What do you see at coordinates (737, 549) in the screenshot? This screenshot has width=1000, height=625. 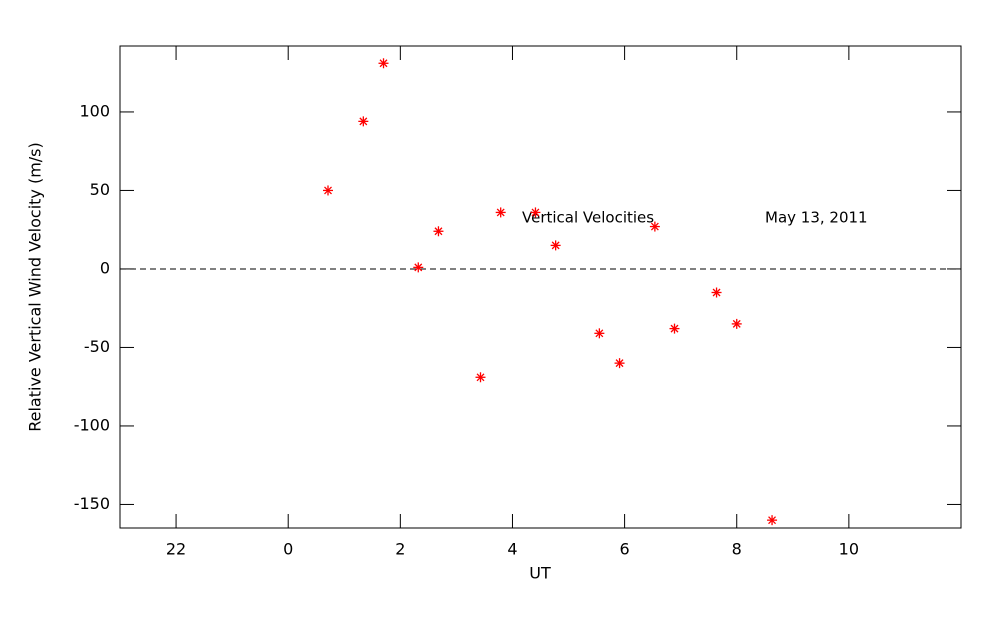 I see `x-tick-label: 8` at bounding box center [737, 549].